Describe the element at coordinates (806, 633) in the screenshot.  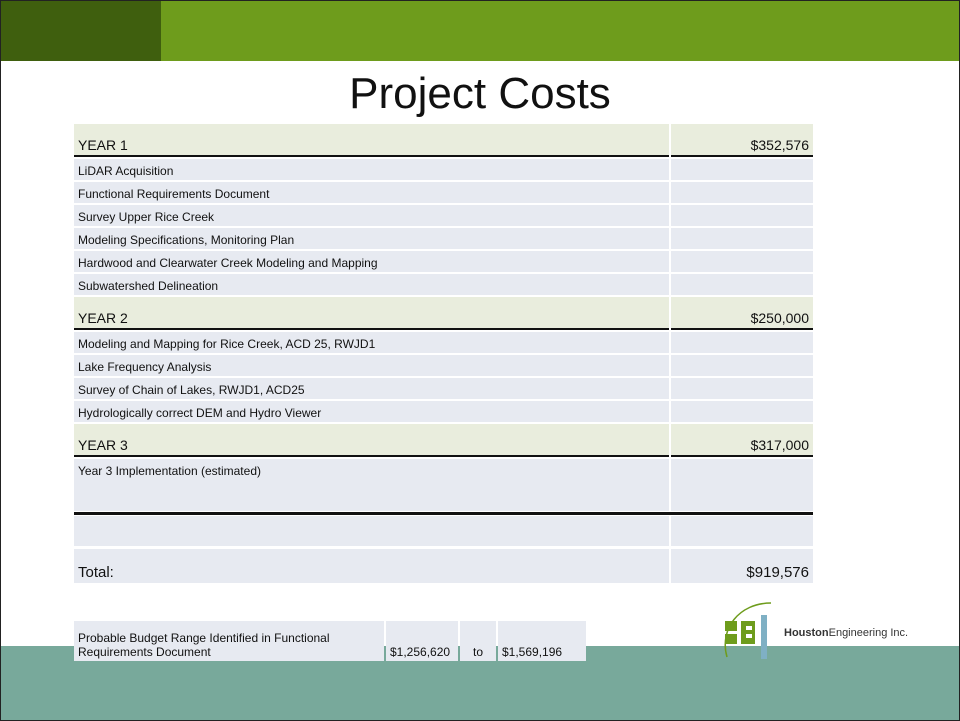
I see `logo-bold: Houston` at that location.